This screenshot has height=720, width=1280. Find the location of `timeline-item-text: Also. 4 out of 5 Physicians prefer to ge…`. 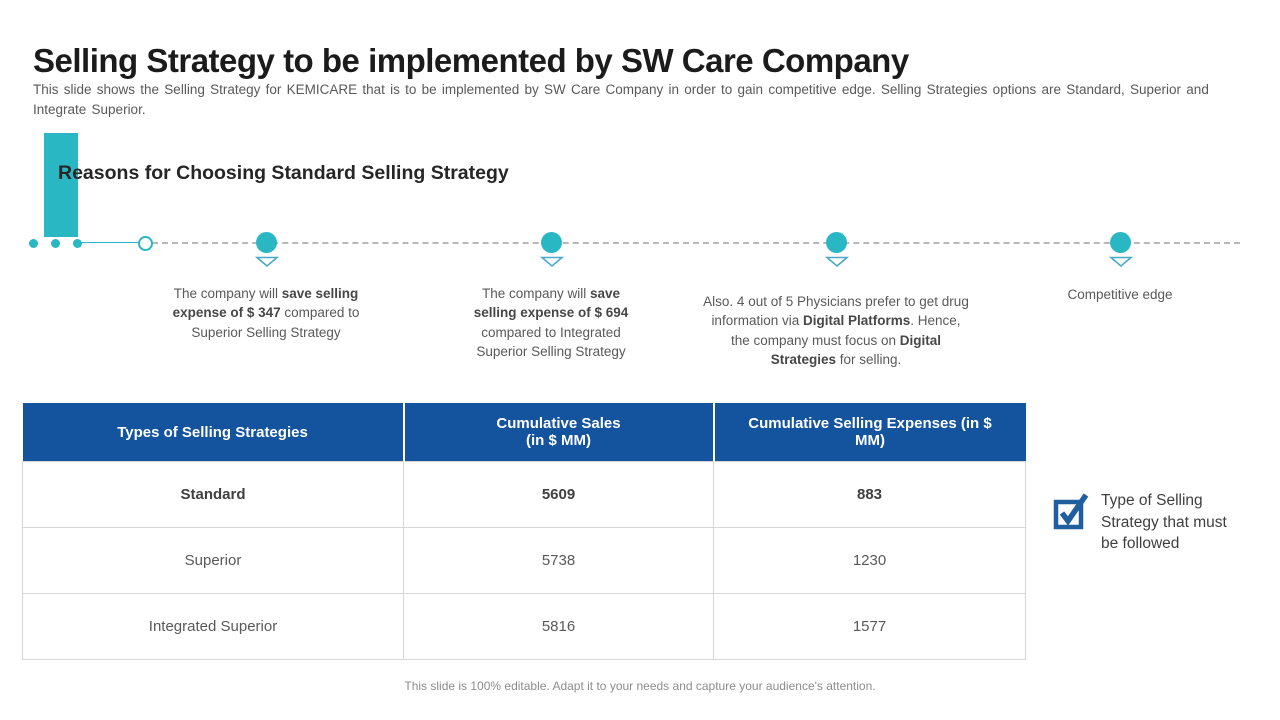

timeline-item-text: Also. 4 out of 5 Physicians prefer to ge… is located at coordinates (836, 330).